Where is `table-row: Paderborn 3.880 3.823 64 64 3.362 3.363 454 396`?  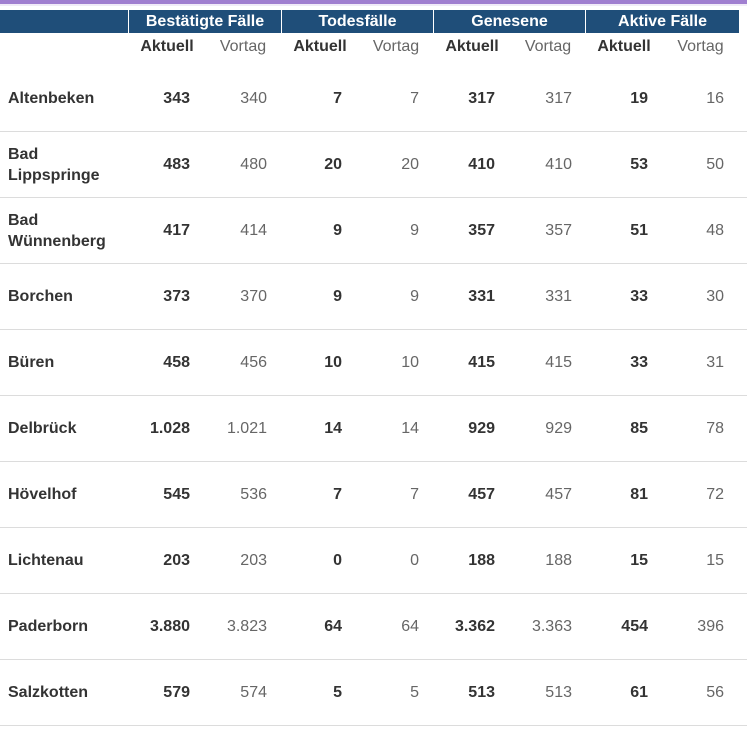 table-row: Paderborn 3.880 3.823 64 64 3.362 3.363 454 396 is located at coordinates (373, 627).